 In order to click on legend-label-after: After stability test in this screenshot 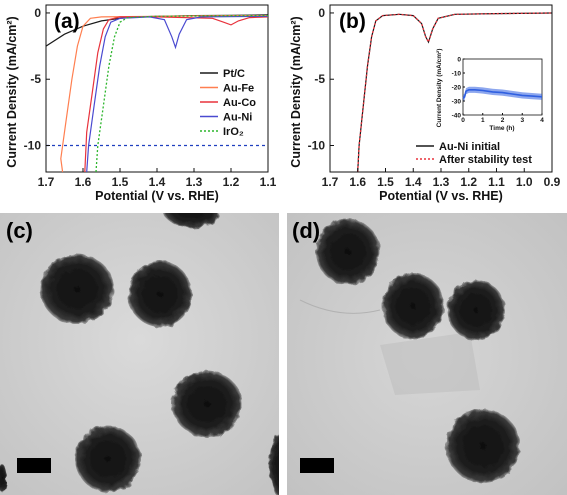, I will do `click(485, 160)`.